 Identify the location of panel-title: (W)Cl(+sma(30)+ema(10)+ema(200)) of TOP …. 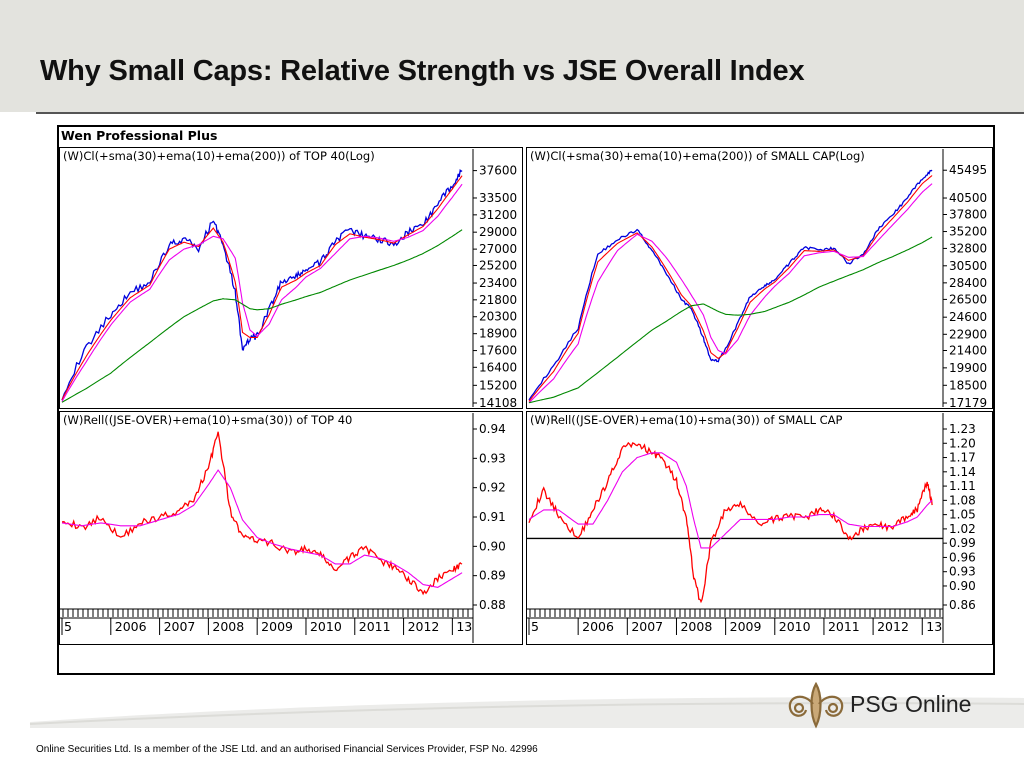
(219, 156).